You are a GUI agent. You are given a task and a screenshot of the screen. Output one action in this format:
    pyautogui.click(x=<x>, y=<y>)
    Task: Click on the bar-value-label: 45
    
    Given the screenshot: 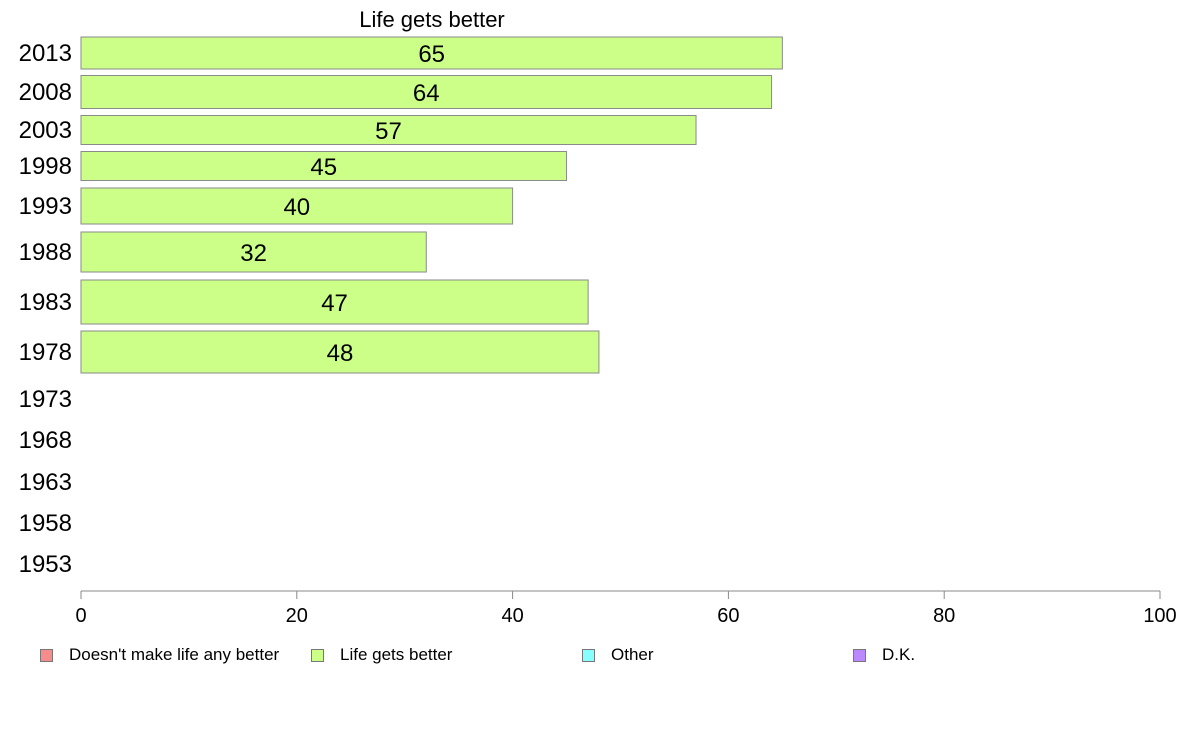 What is the action you would take?
    pyautogui.click(x=323, y=167)
    